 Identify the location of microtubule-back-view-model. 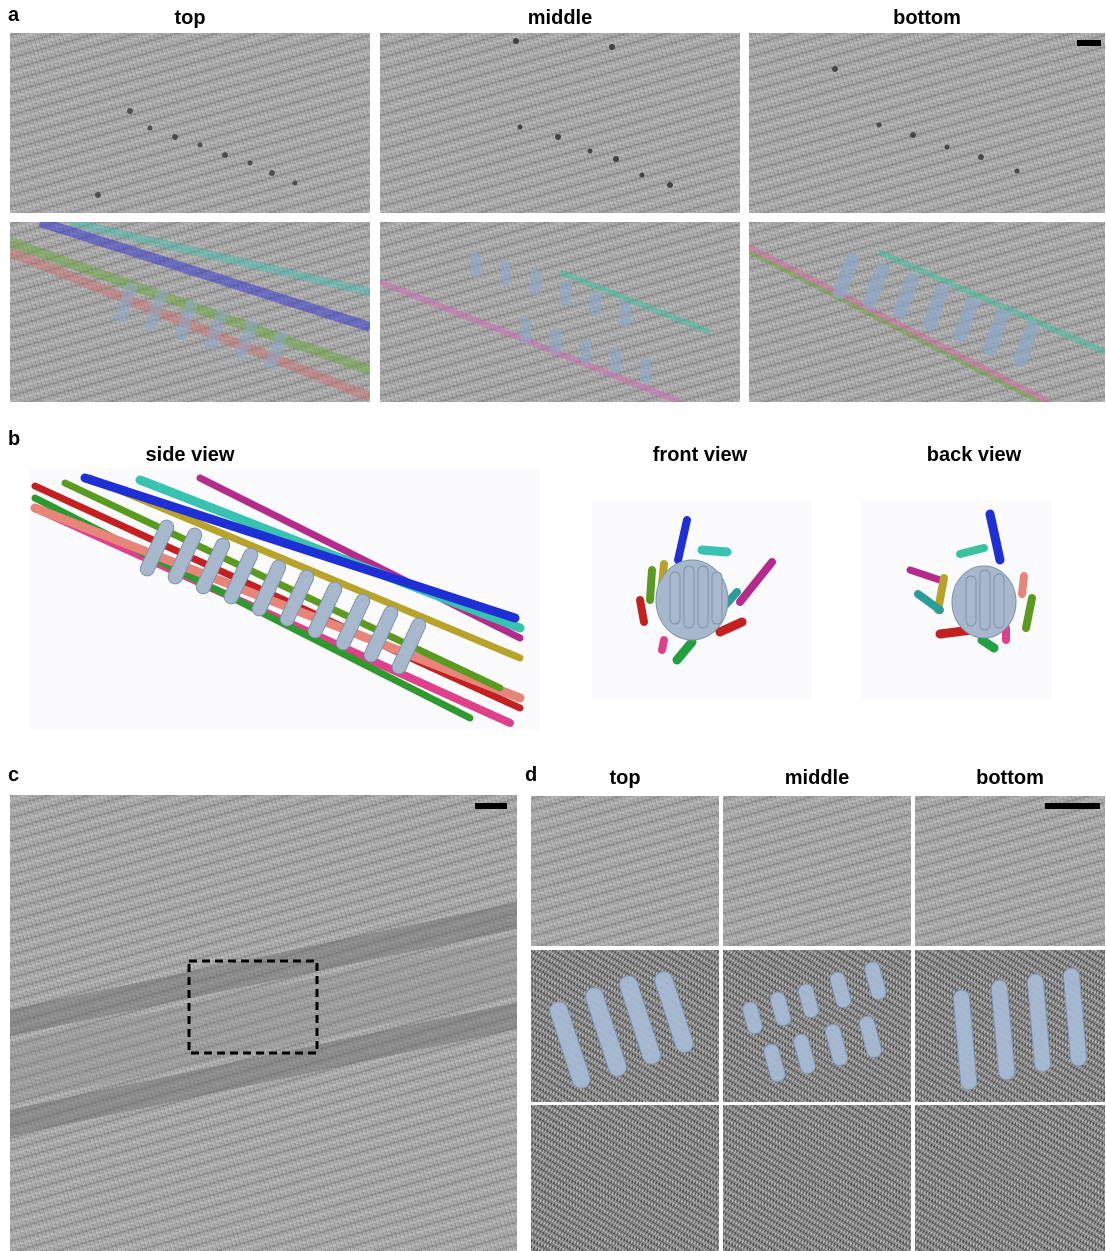
(971, 581).